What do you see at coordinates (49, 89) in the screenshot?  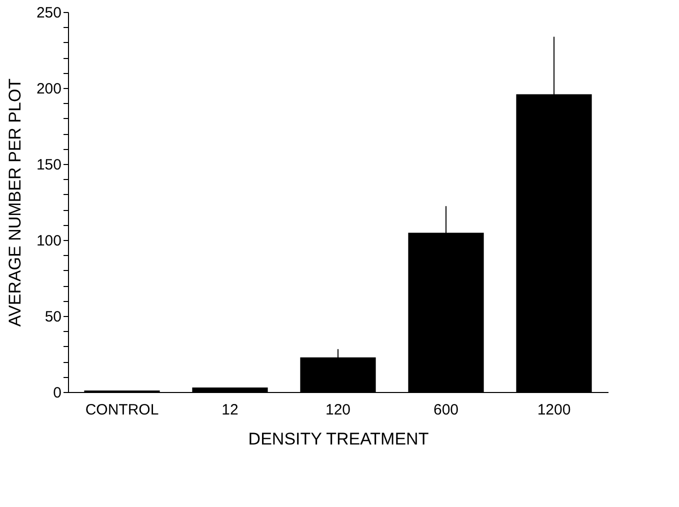 I see `y-tick-label: 200` at bounding box center [49, 89].